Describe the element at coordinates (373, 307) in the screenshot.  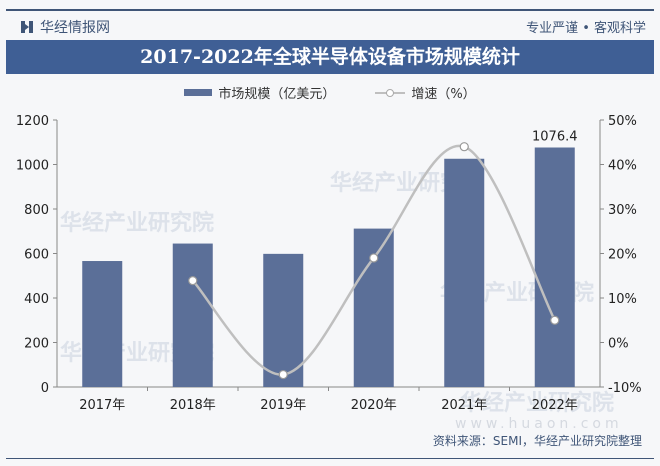
I see `bar-2020年` at that location.